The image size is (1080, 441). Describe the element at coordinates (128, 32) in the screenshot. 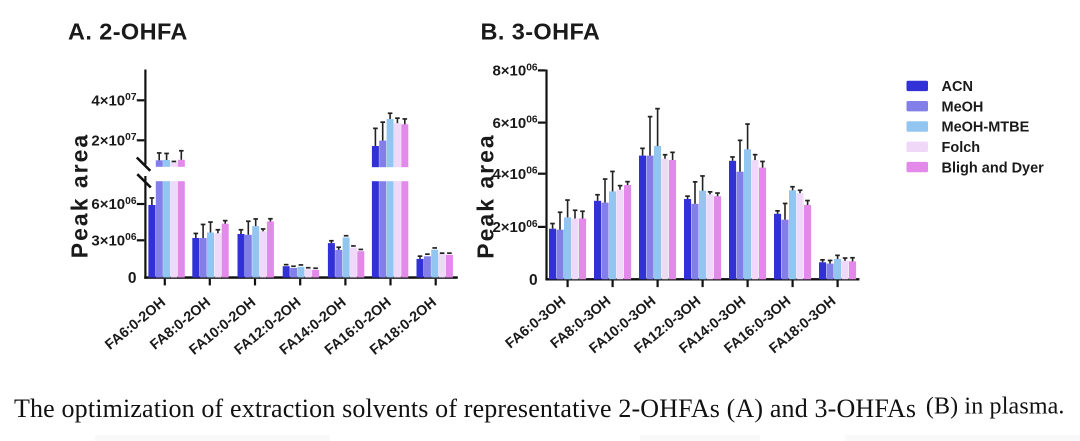

I see `svg-text: A. 2-OHFA` at that location.